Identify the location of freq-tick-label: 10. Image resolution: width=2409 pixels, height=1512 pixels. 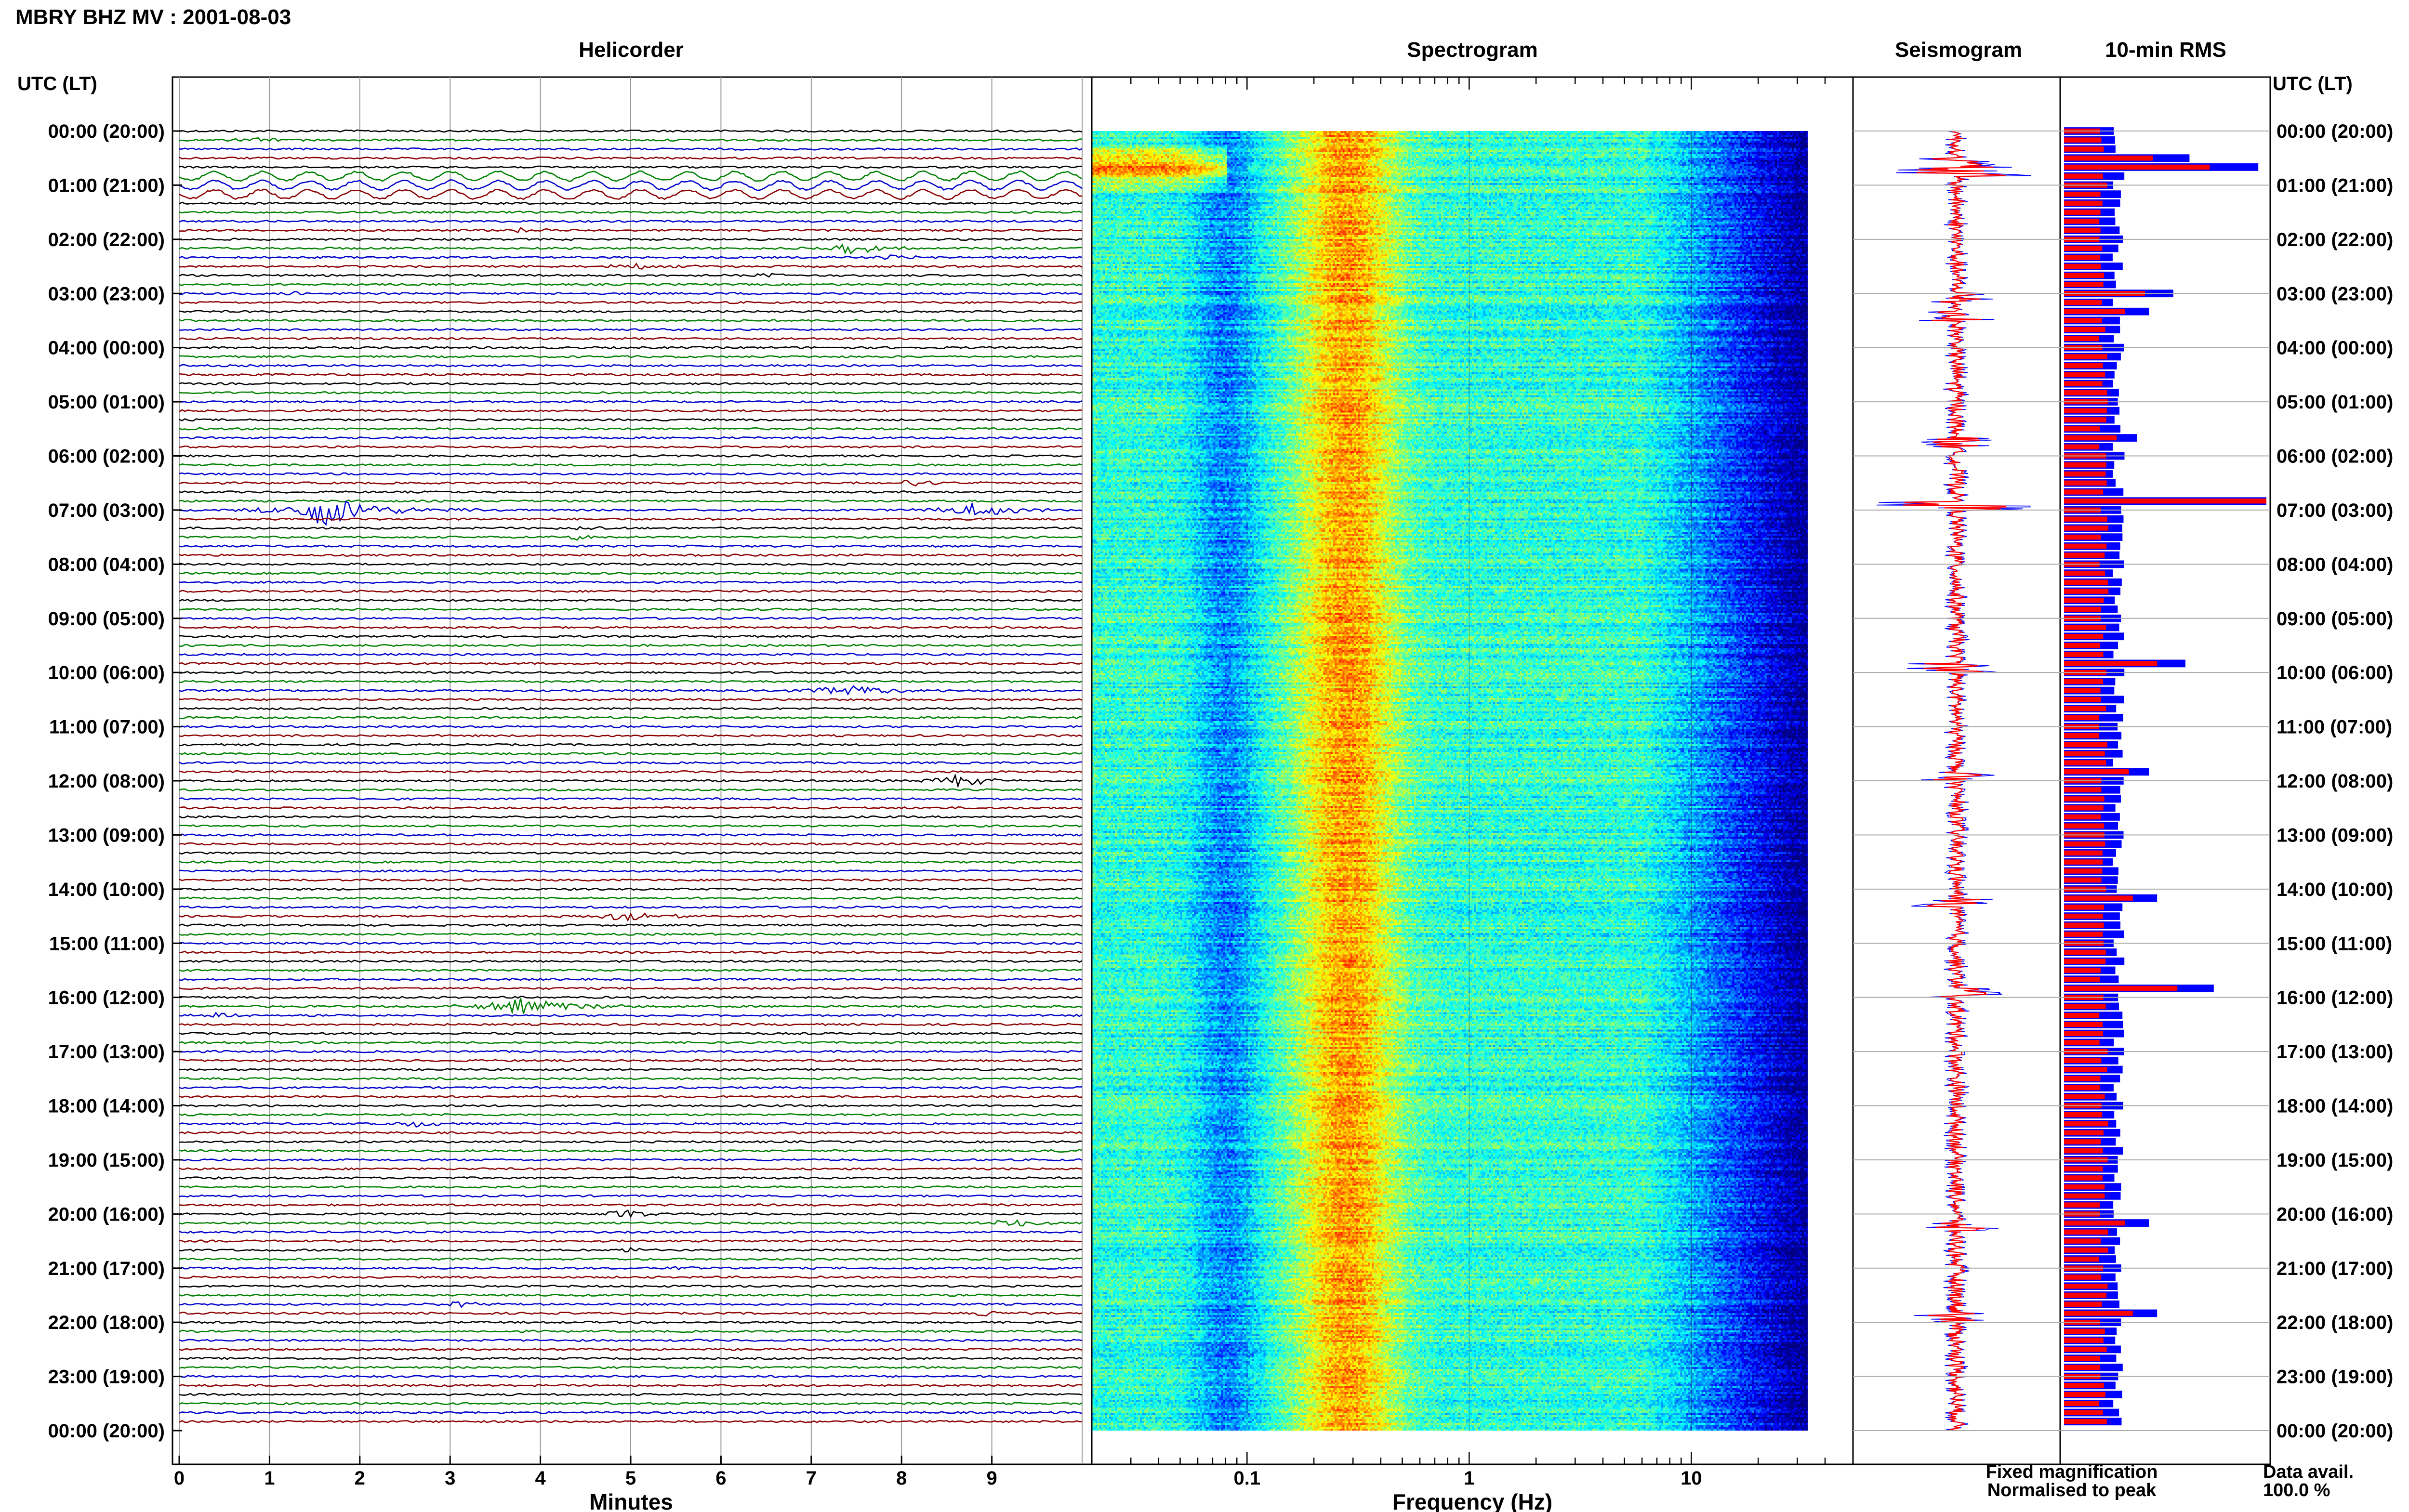
(1691, 1478).